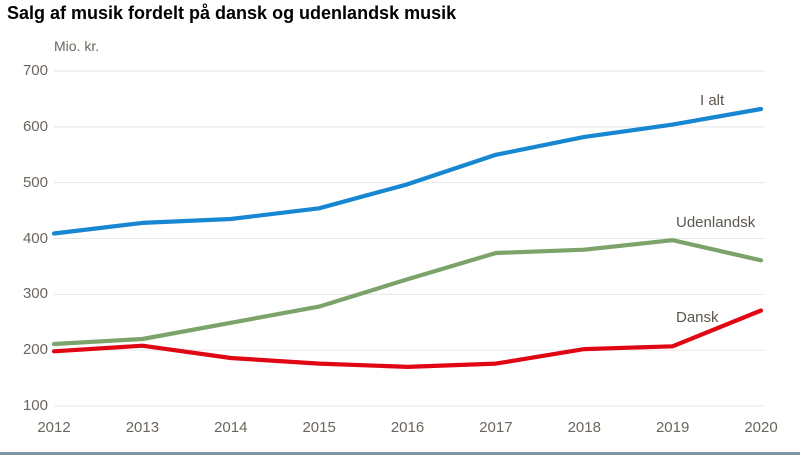 This screenshot has height=458, width=800. Describe the element at coordinates (319, 427) in the screenshot. I see `x-tick-label-2015: 2015` at that location.